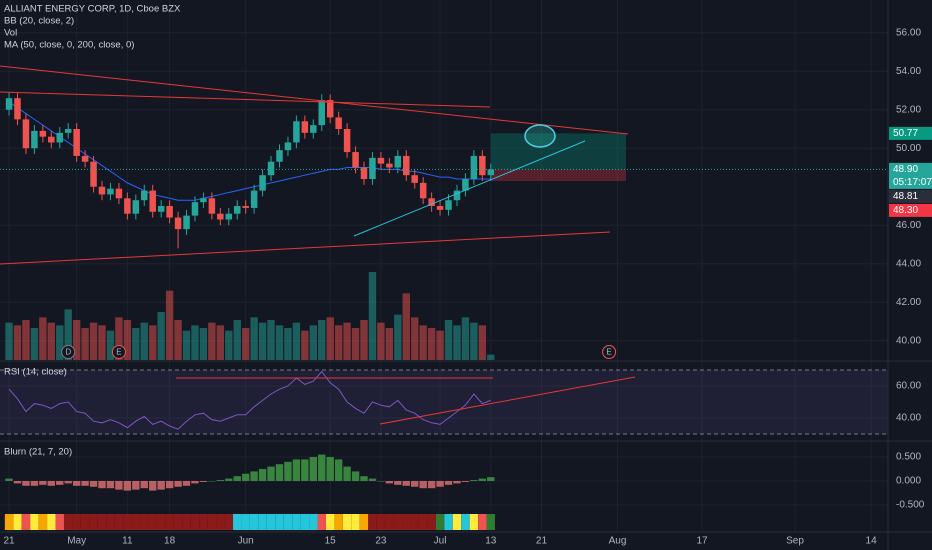 The height and width of the screenshot is (550, 932). Describe the element at coordinates (92, 9) in the screenshot. I see `chart-title: ALLIANT ENERGY CORP, 1D, Cboe BZX` at that location.